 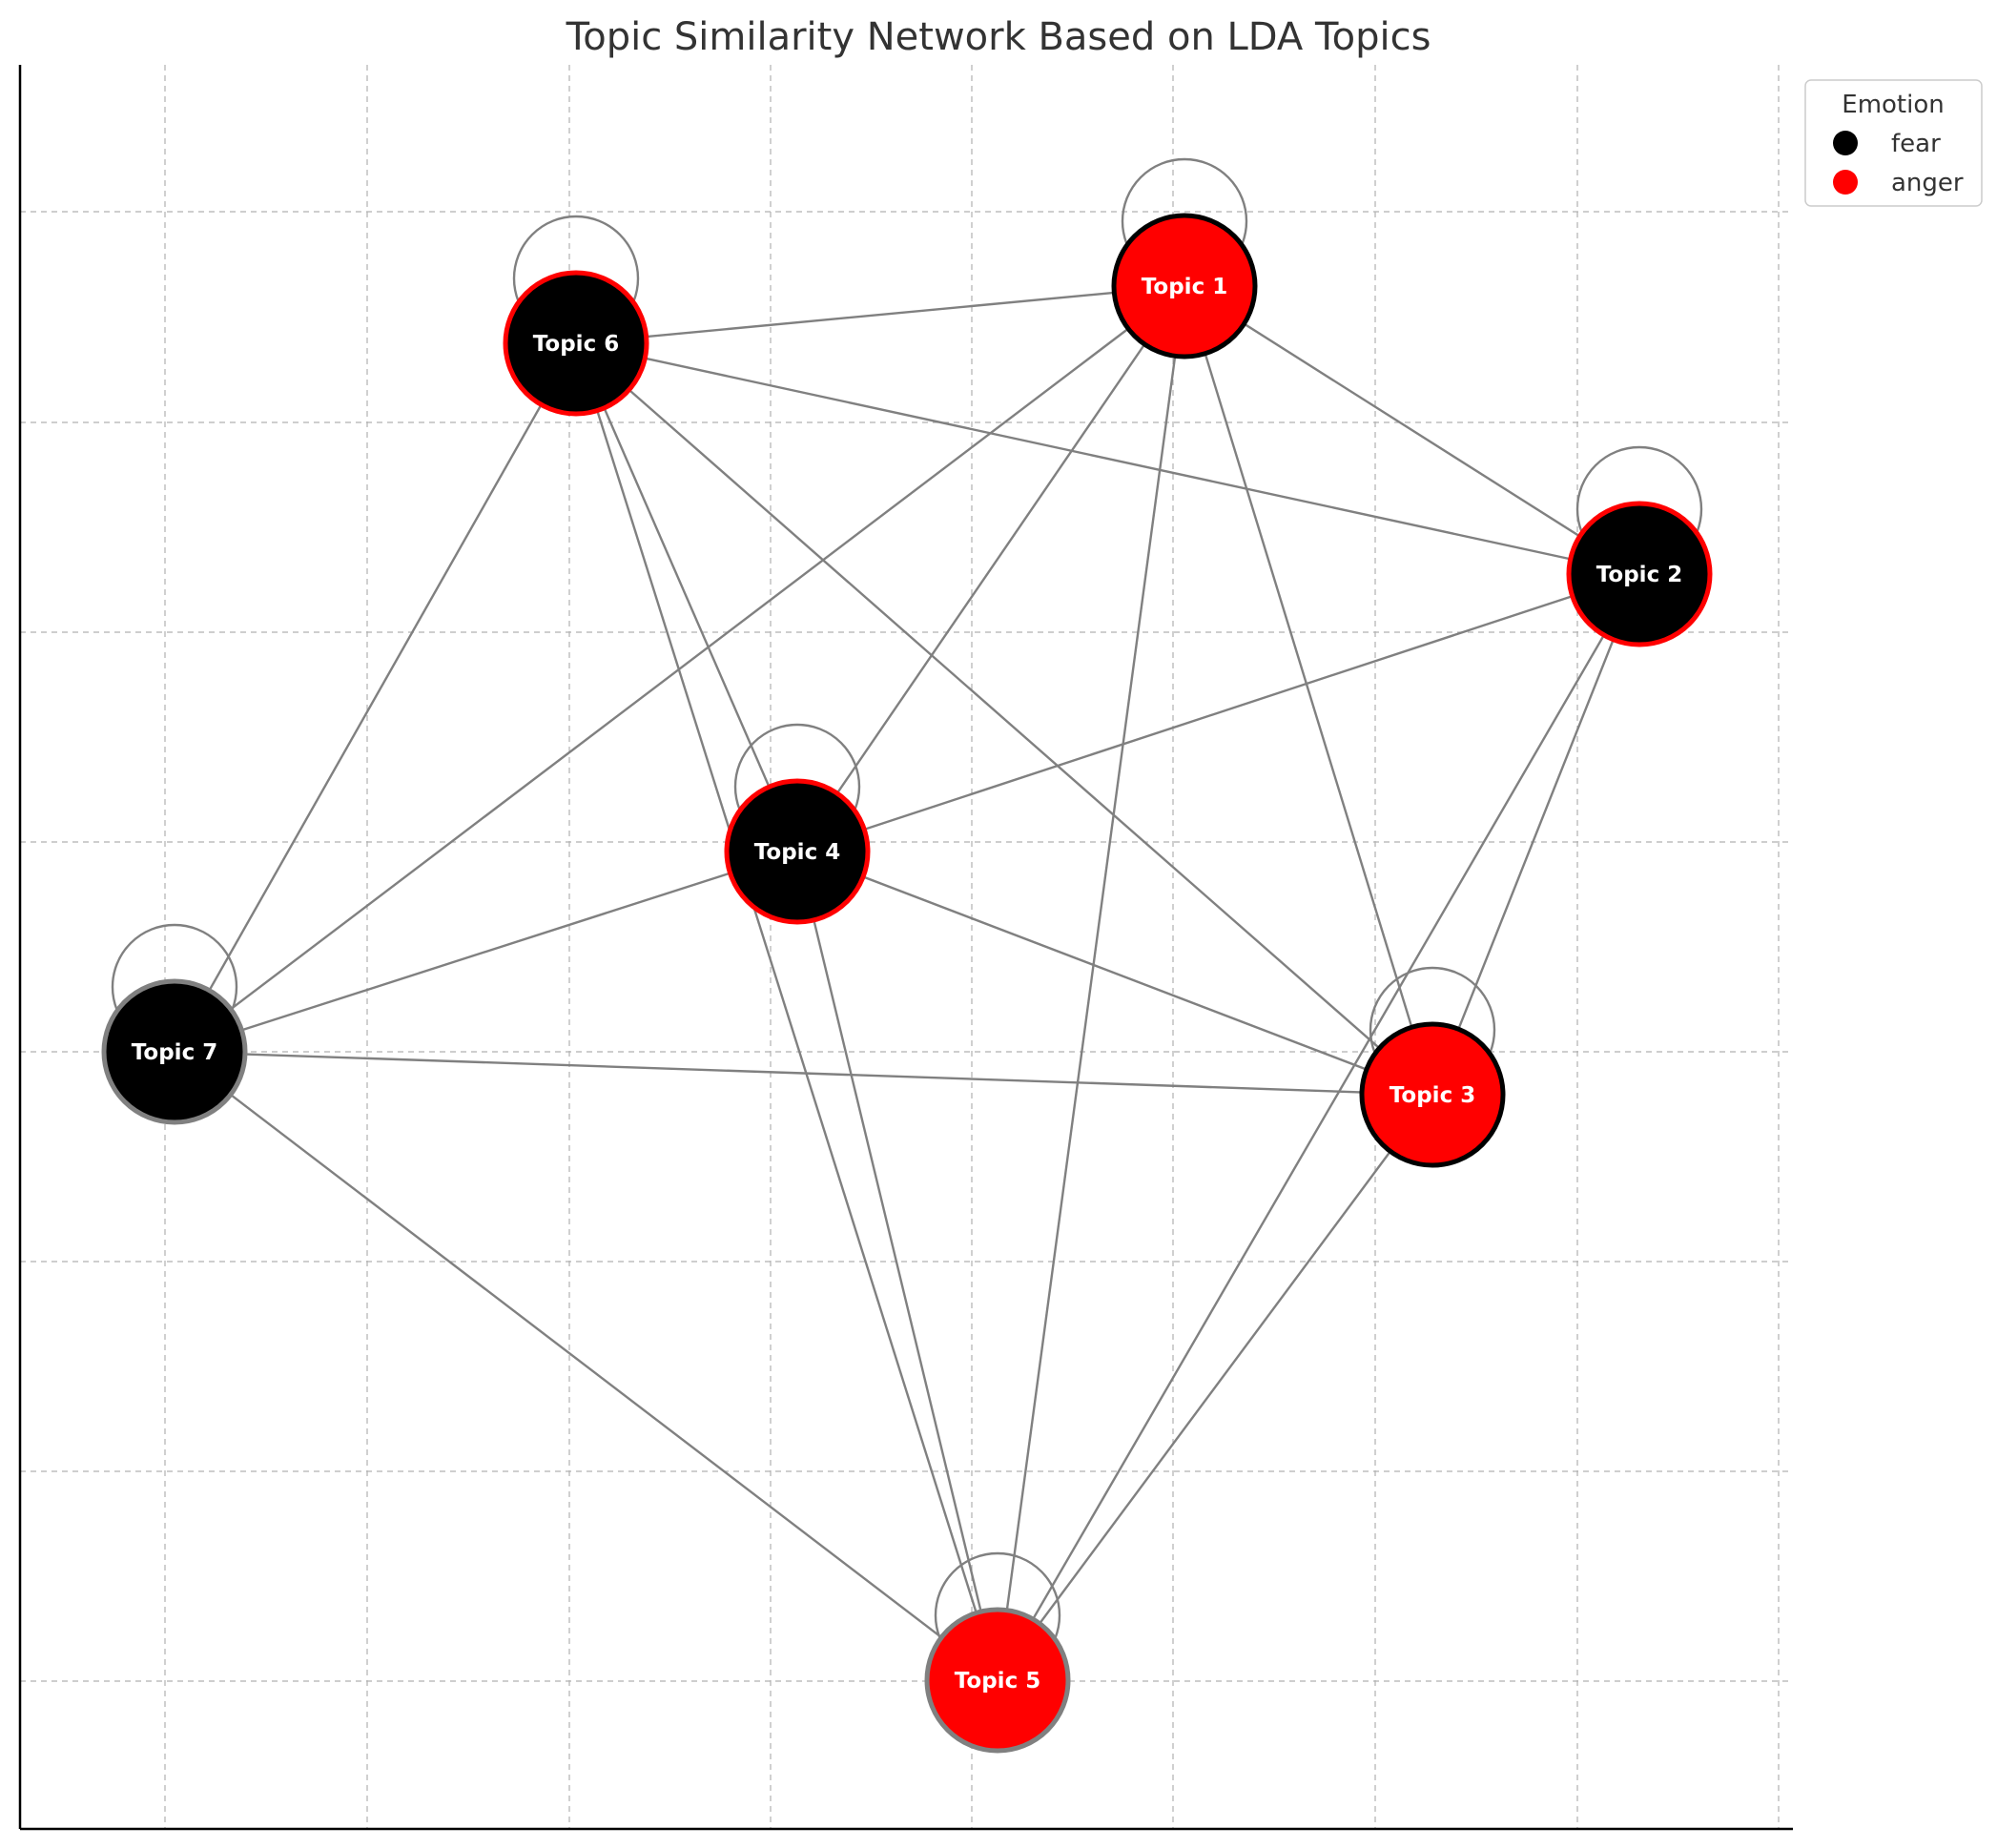 I want to click on node-label-topic-1: Topic 1, so click(x=1184, y=287).